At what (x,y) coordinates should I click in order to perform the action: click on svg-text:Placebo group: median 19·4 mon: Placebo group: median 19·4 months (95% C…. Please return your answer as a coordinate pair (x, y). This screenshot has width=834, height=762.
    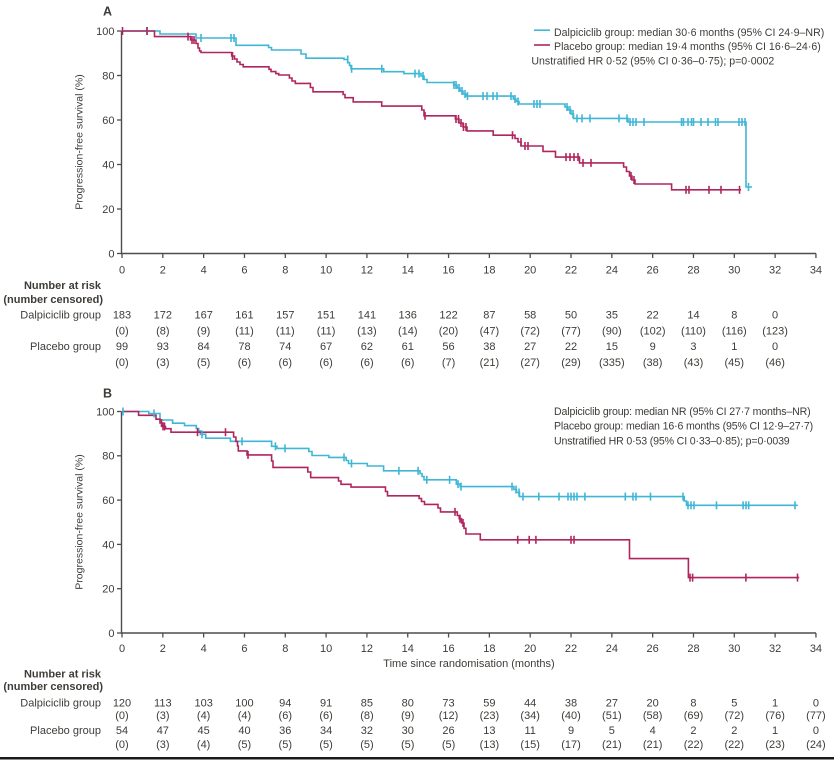
    Looking at the image, I should click on (687, 47).